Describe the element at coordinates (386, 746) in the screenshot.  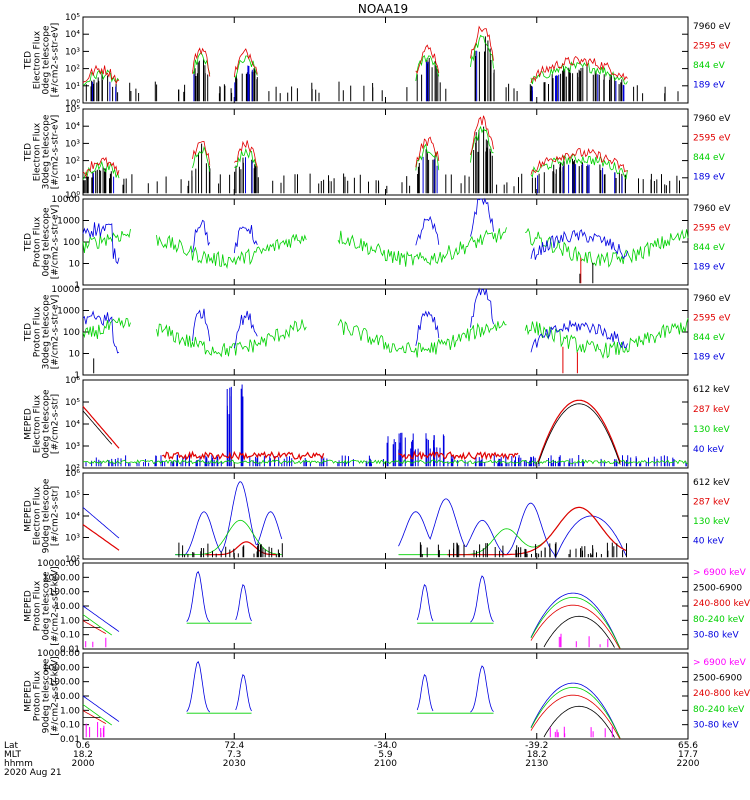
I see `footer-lat-value: -34.0` at that location.